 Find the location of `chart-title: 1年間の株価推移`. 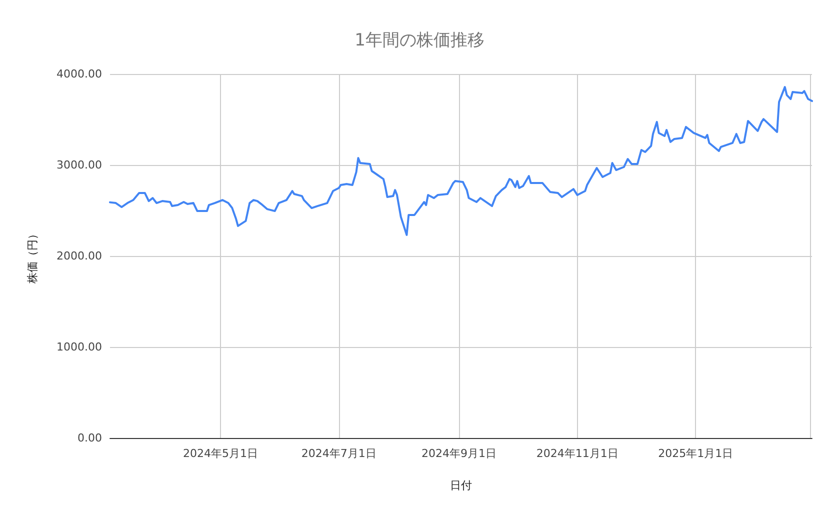

chart-title: 1年間の株価推移 is located at coordinates (419, 40).